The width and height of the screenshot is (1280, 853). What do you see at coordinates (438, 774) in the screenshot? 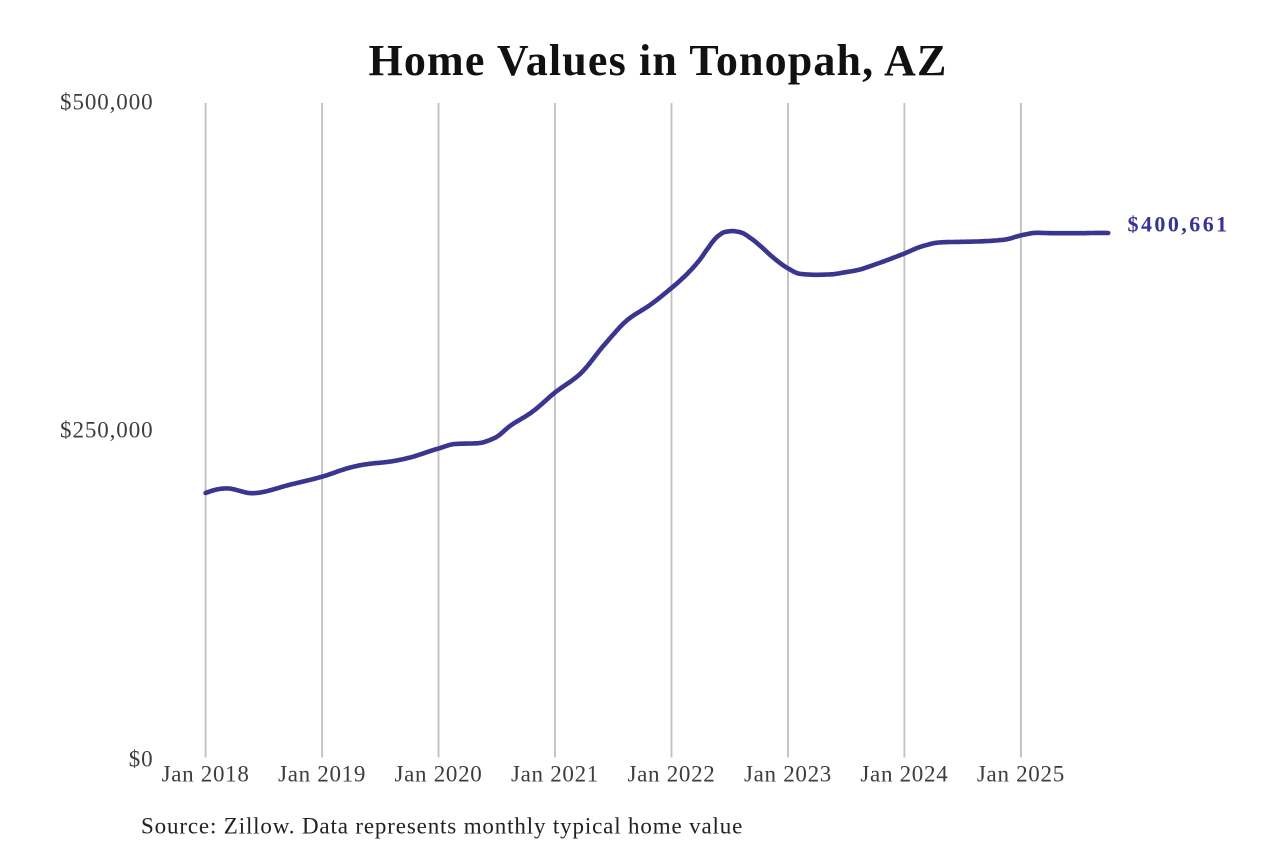
I see `svg-text: Jan 2020` at bounding box center [438, 774].